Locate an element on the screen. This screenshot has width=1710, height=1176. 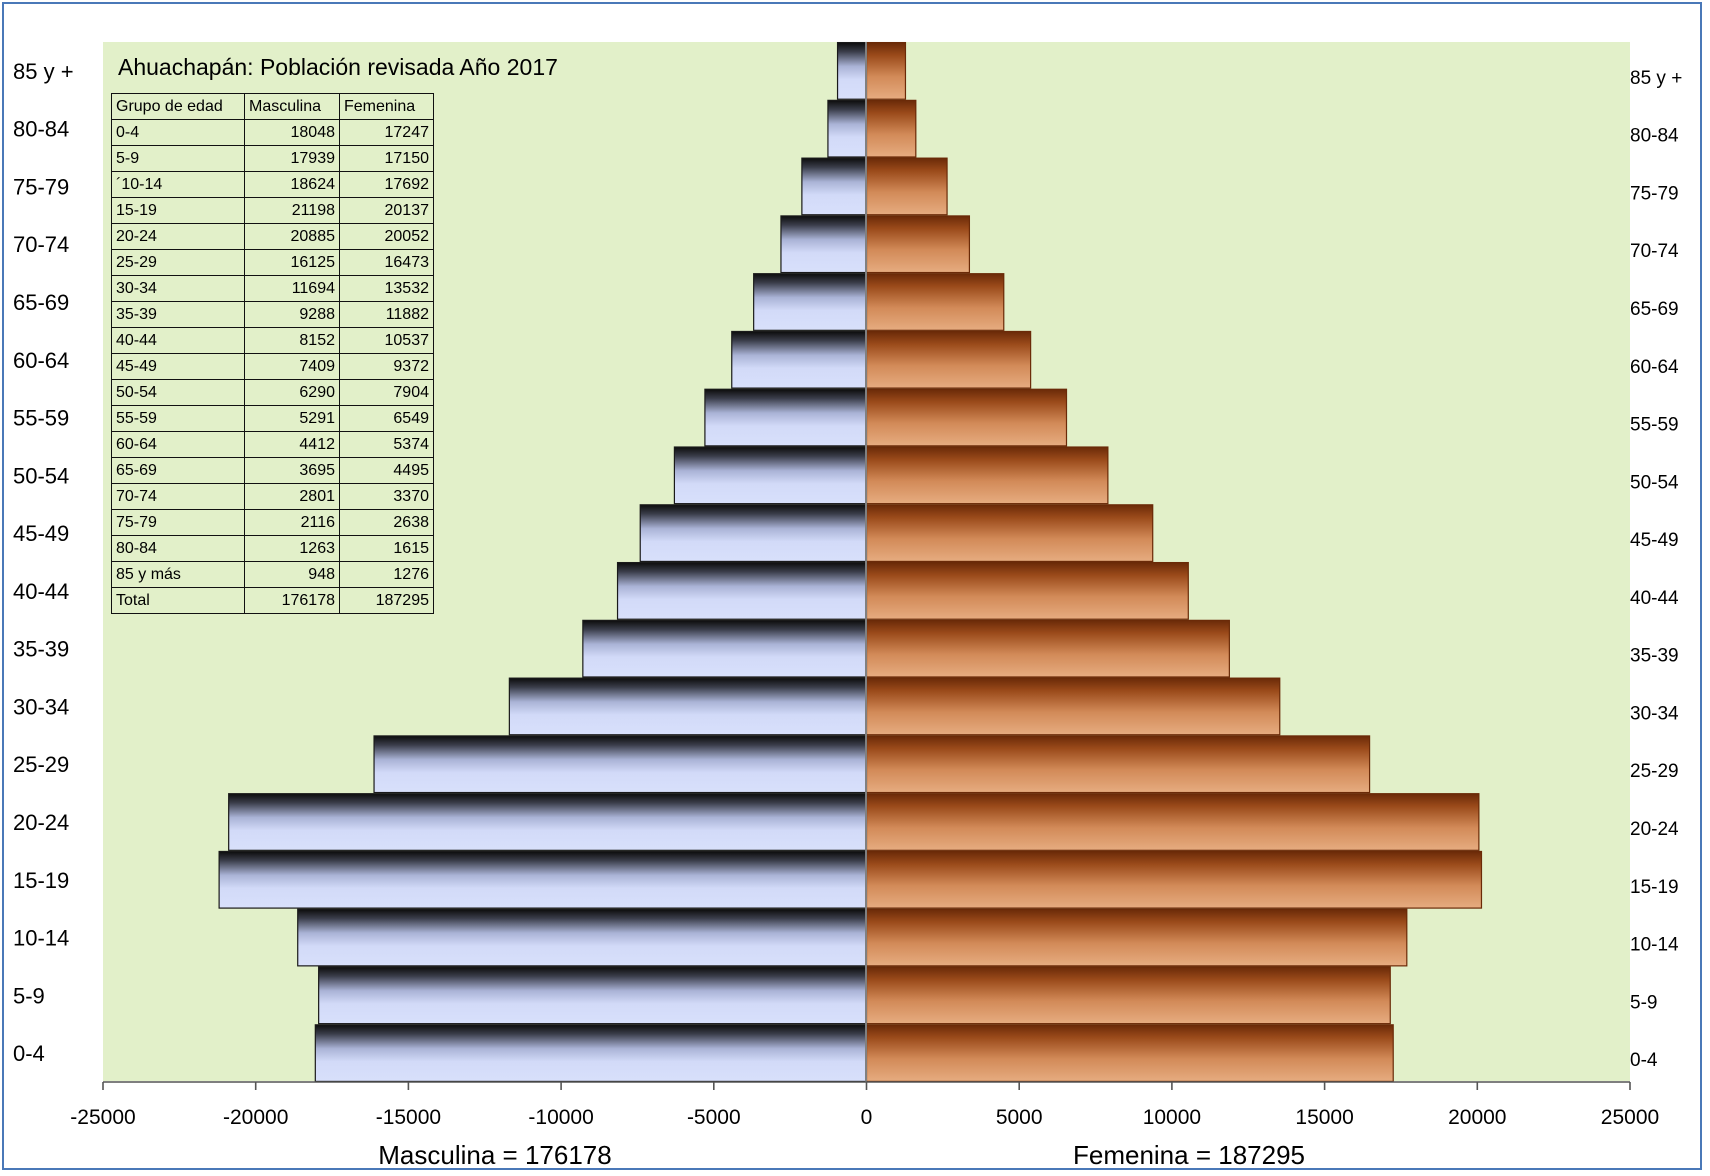
table-cell-group: ´10-14 is located at coordinates (178, 184).